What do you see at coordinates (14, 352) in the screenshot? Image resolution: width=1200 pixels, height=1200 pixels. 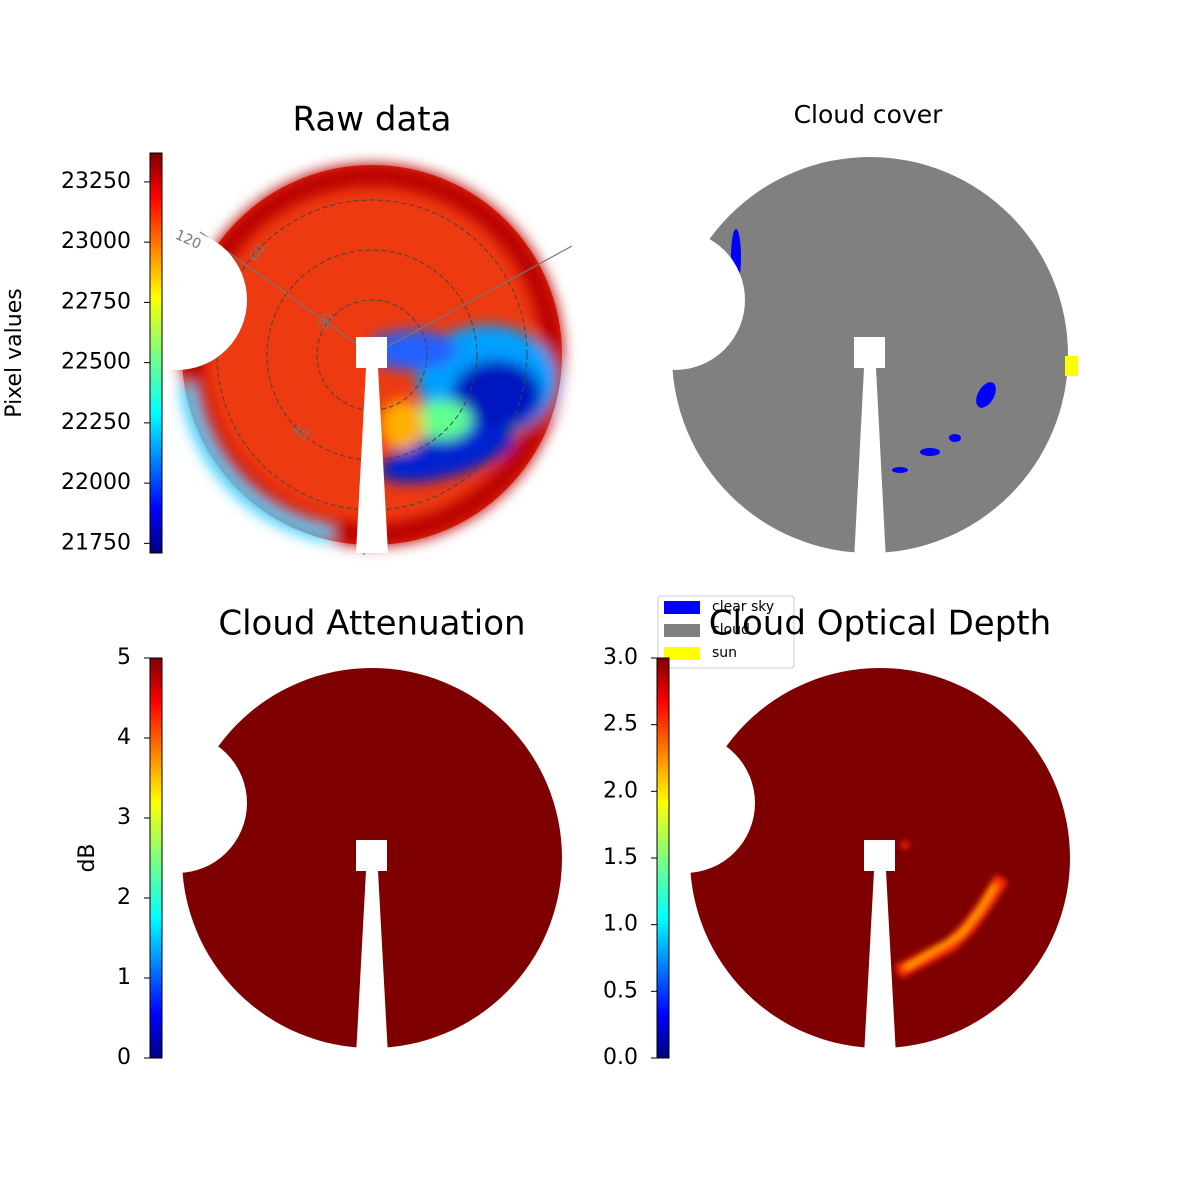 I see `colorbar-label: Pixel values` at bounding box center [14, 352].